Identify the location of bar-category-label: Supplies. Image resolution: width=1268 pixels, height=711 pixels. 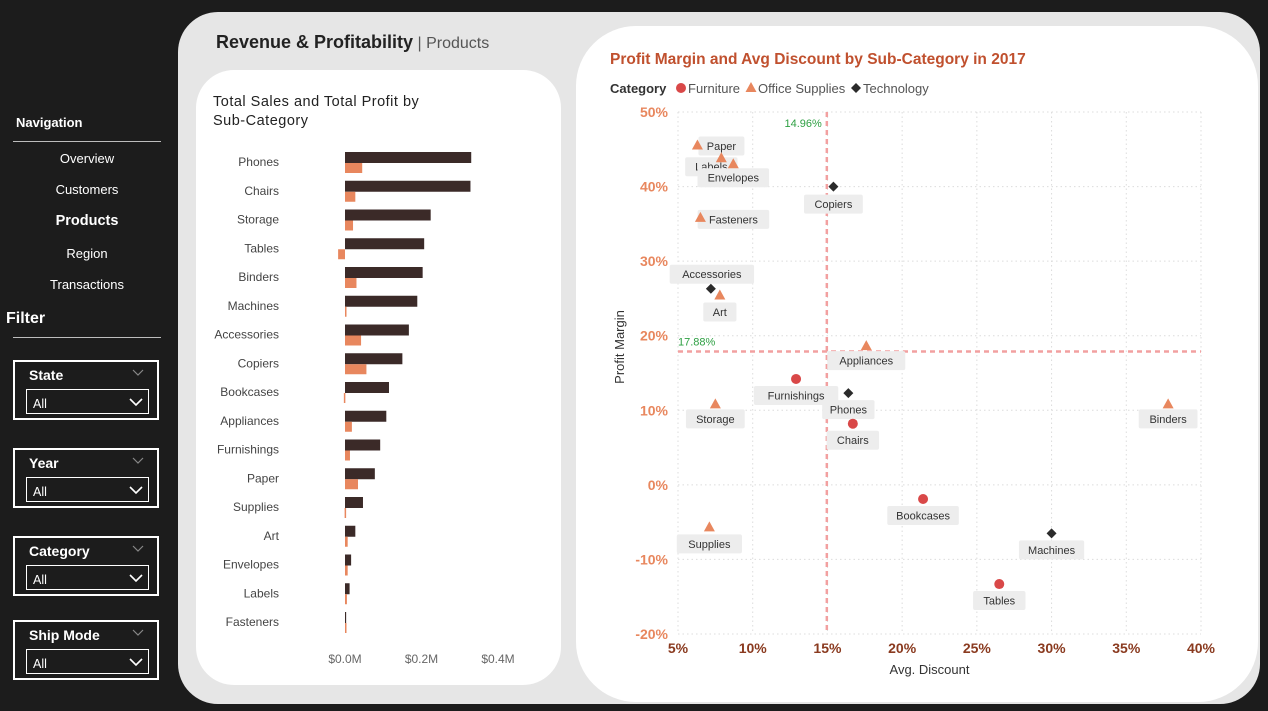
(256, 507).